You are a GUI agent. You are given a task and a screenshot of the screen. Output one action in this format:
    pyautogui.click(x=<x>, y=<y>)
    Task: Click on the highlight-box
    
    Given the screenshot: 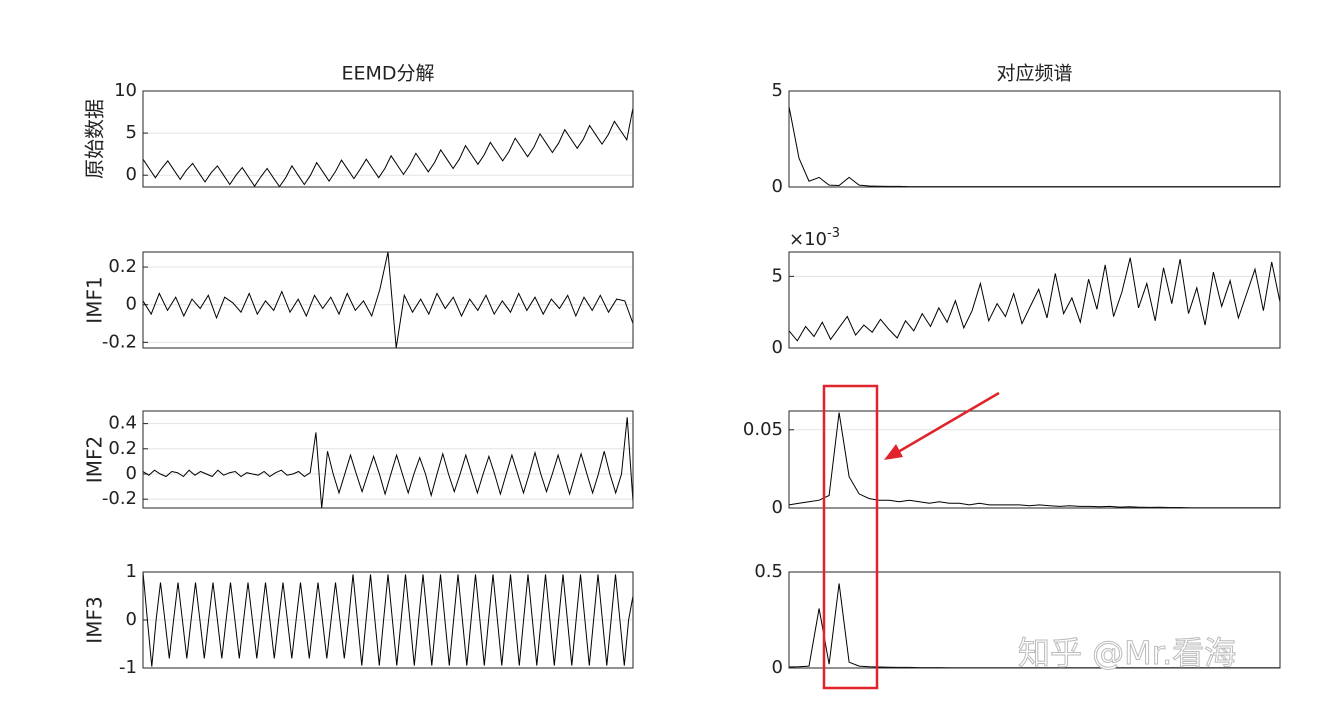 What is the action you would take?
    pyautogui.click(x=850, y=537)
    